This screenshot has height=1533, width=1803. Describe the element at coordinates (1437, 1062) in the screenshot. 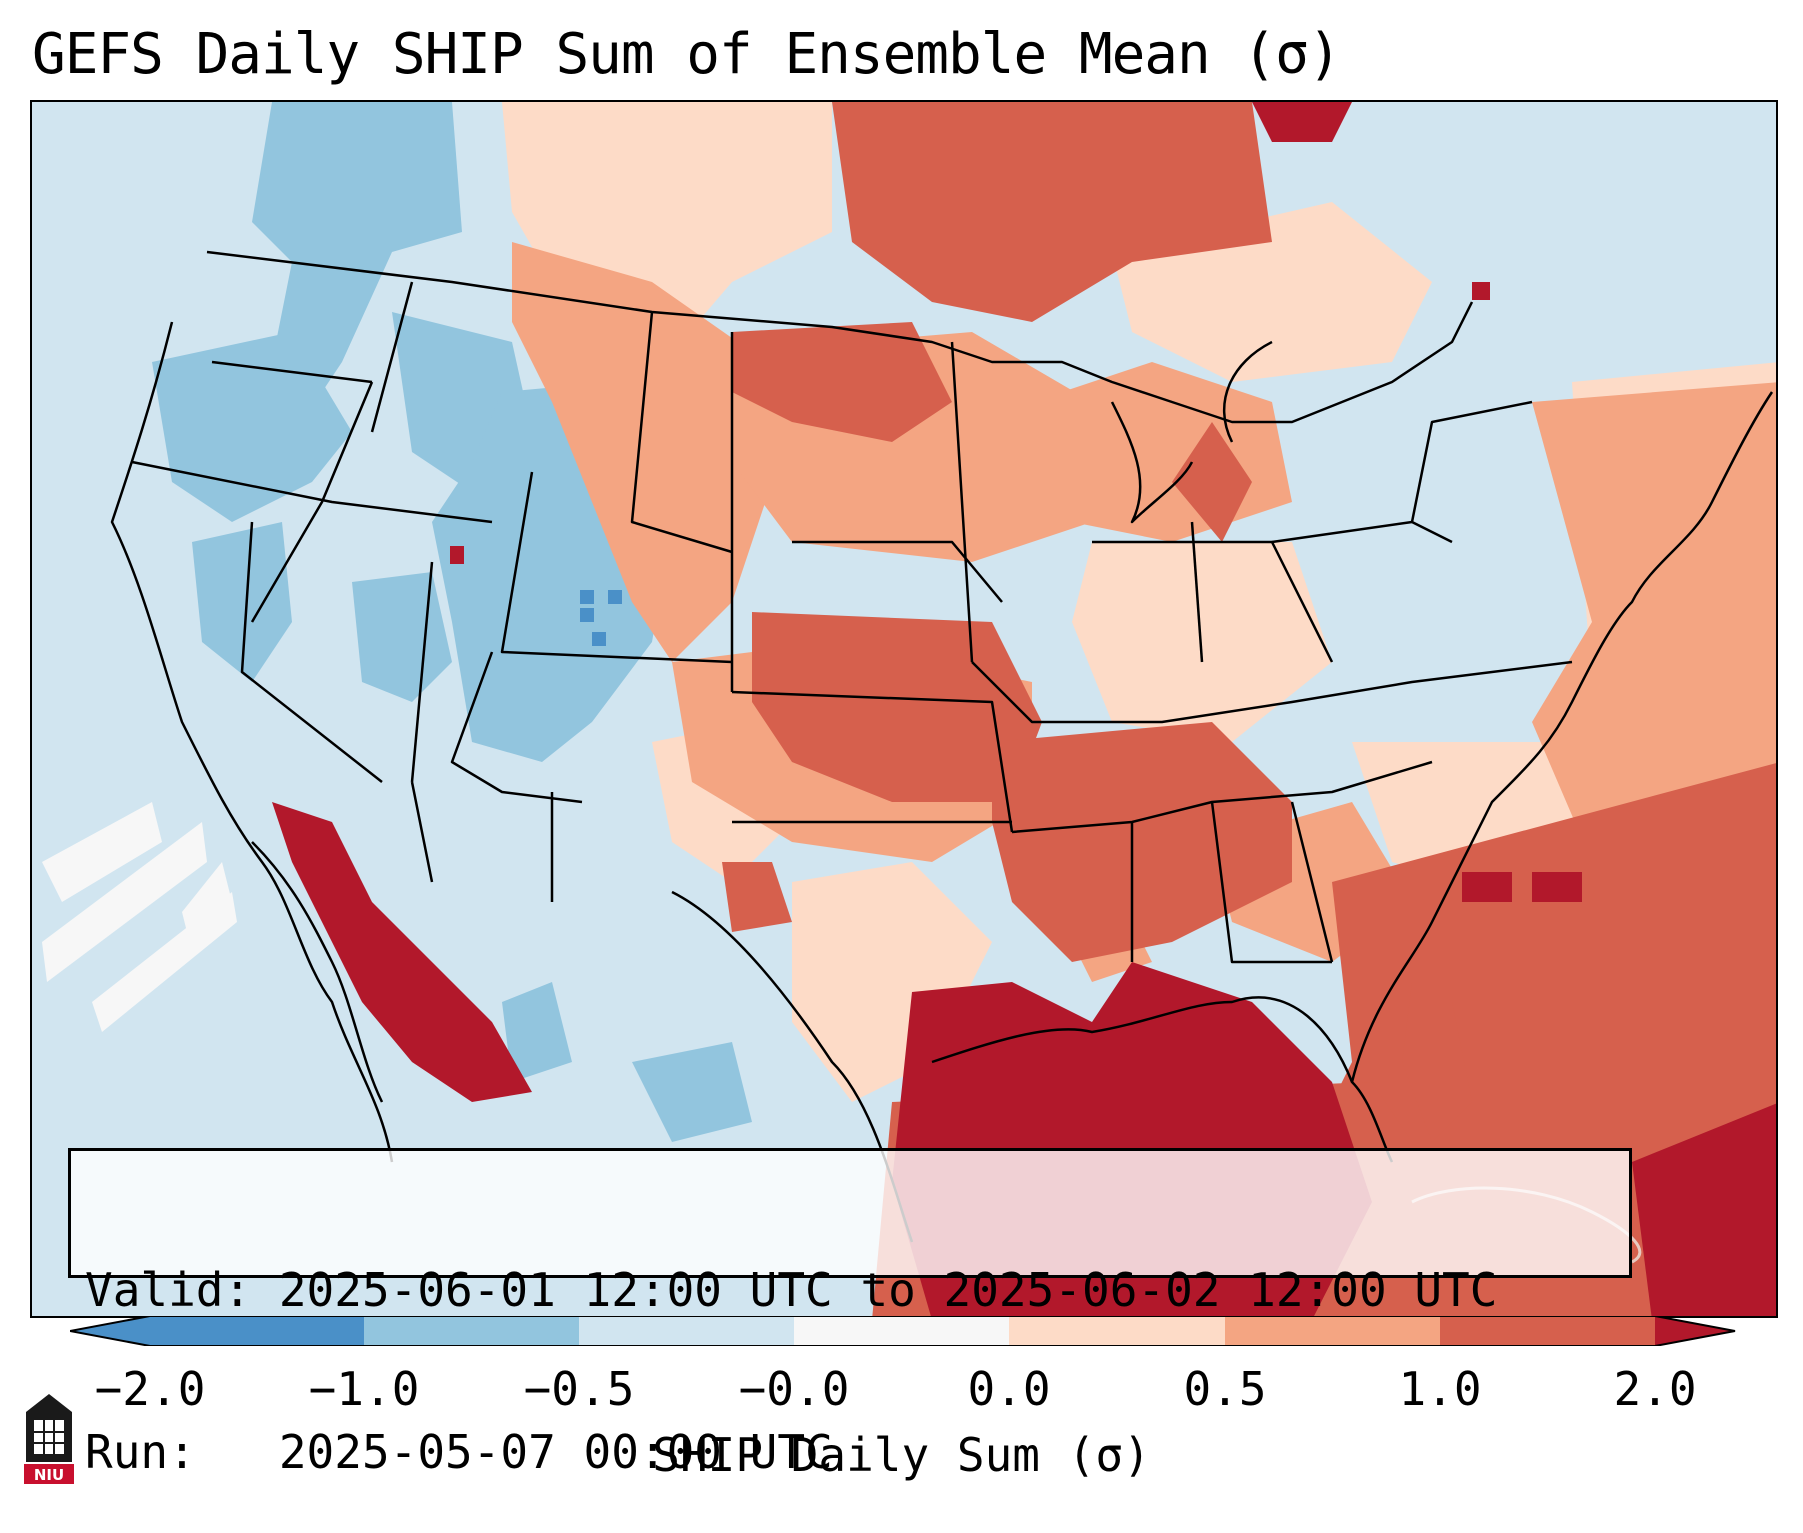

I see `southeast-highlights` at that location.